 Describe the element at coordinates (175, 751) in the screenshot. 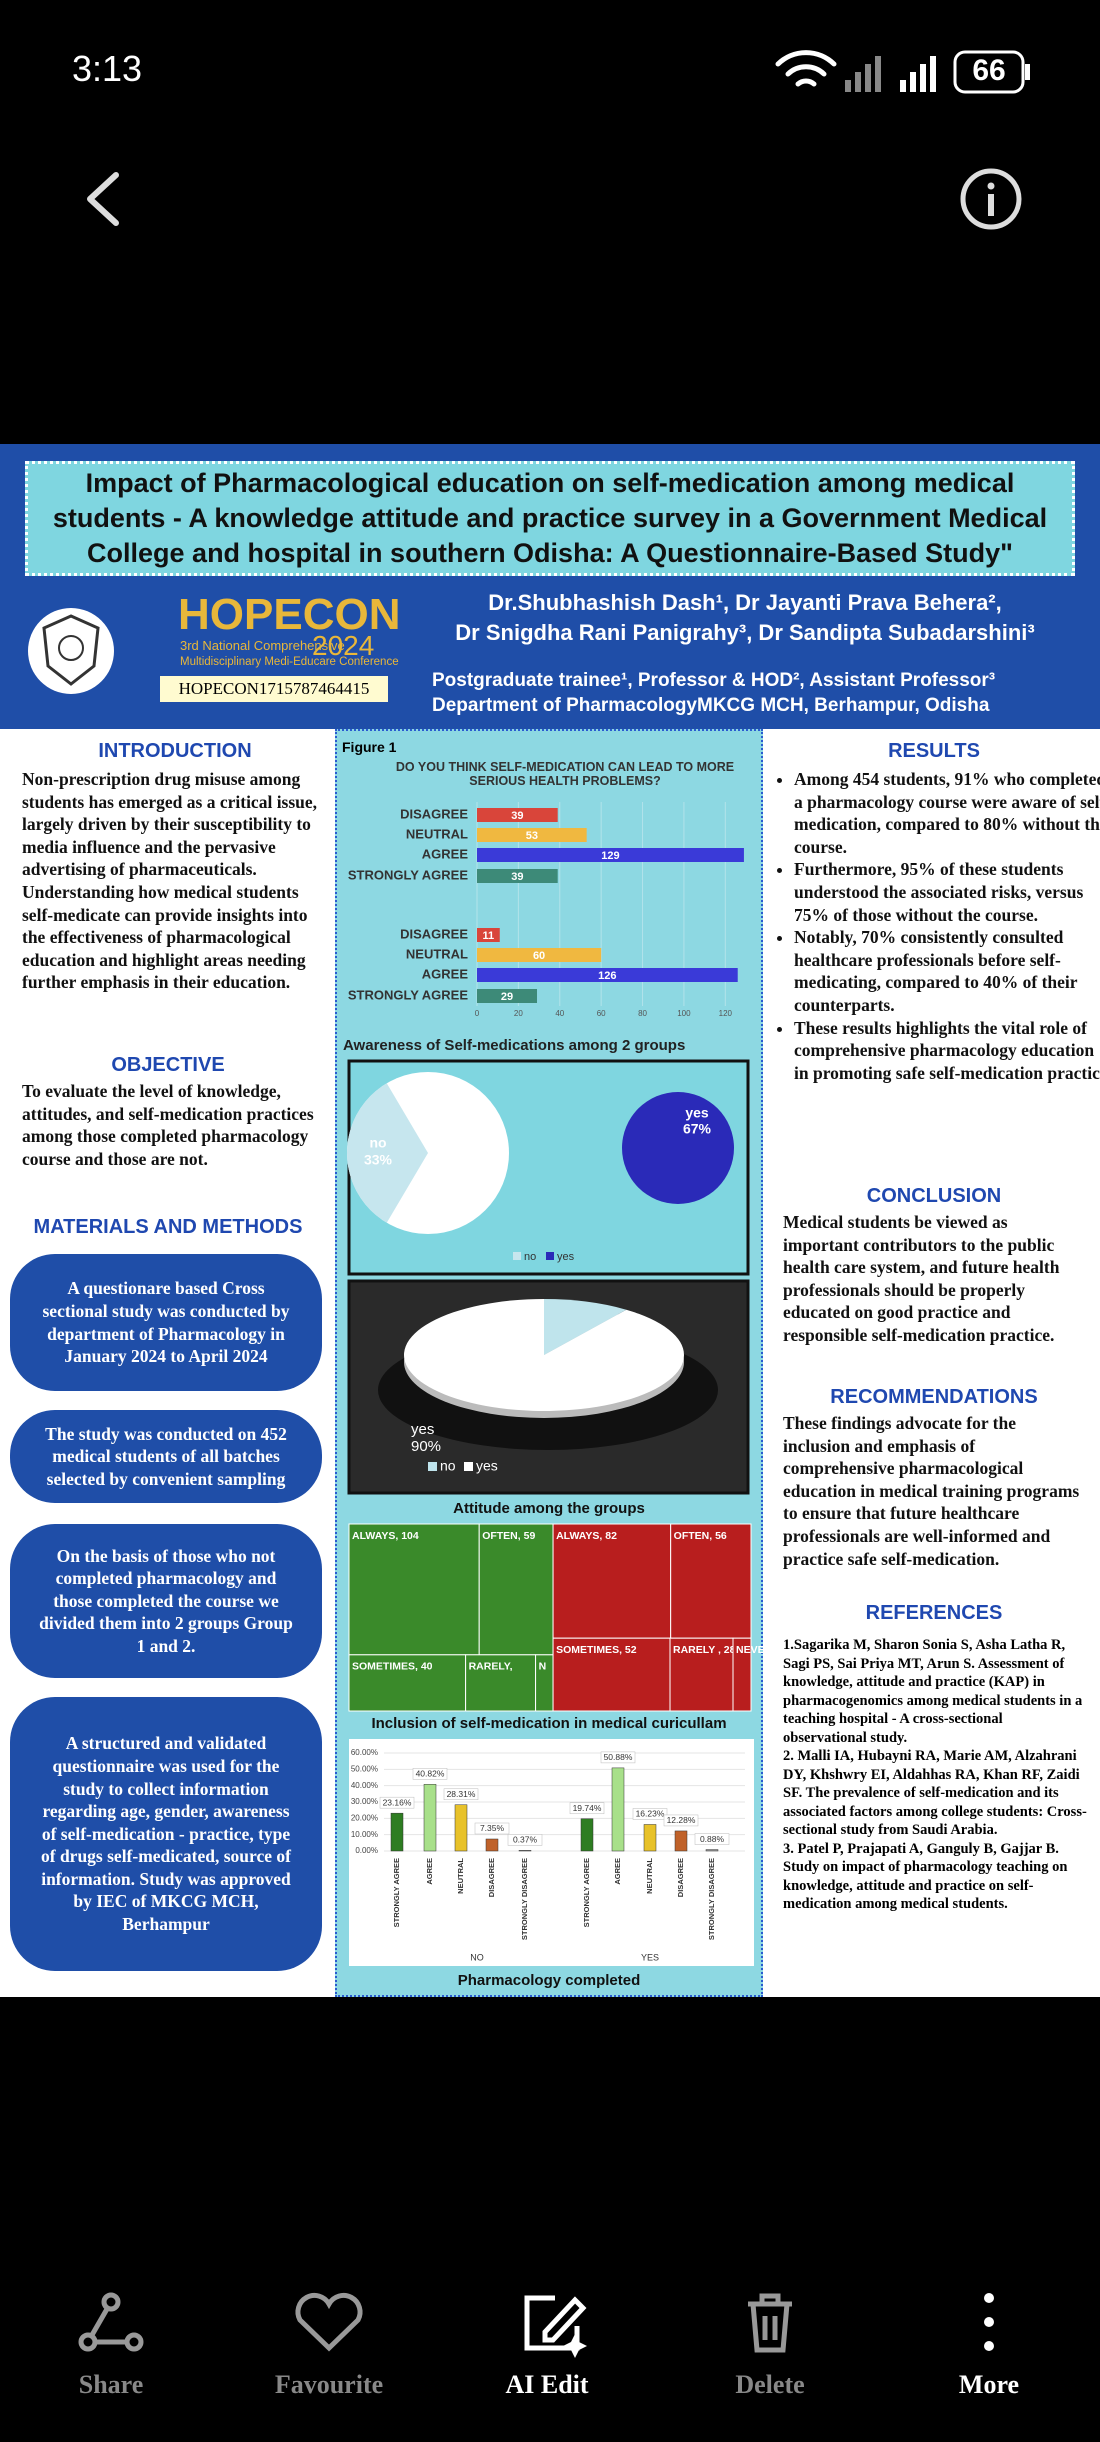

I see `section-heading: INTRODUCTION` at that location.